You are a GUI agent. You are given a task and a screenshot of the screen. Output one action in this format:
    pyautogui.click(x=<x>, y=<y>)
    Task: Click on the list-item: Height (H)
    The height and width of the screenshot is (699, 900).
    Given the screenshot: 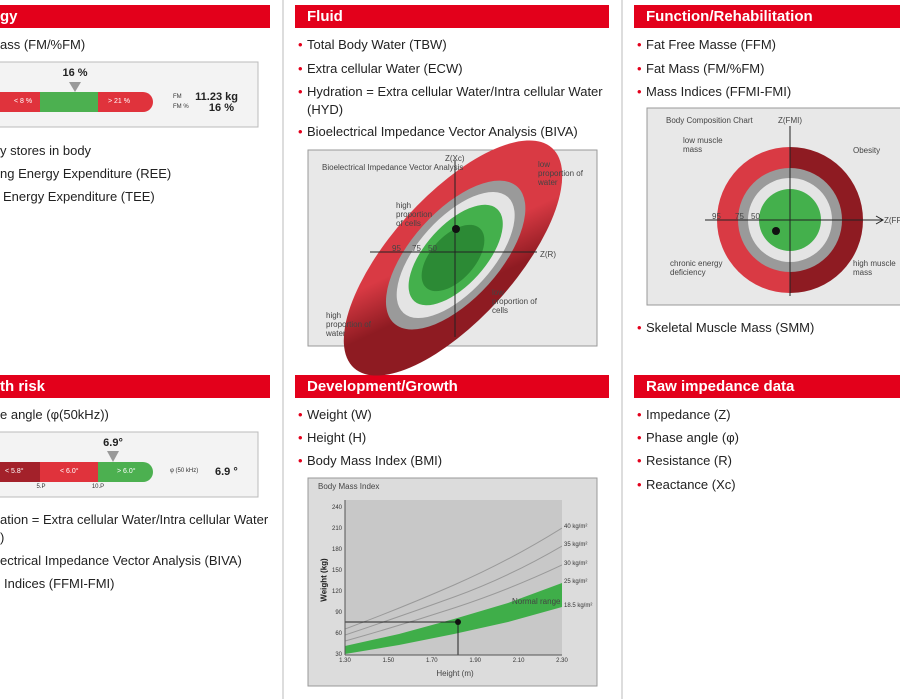 What is the action you would take?
    pyautogui.click(x=332, y=438)
    